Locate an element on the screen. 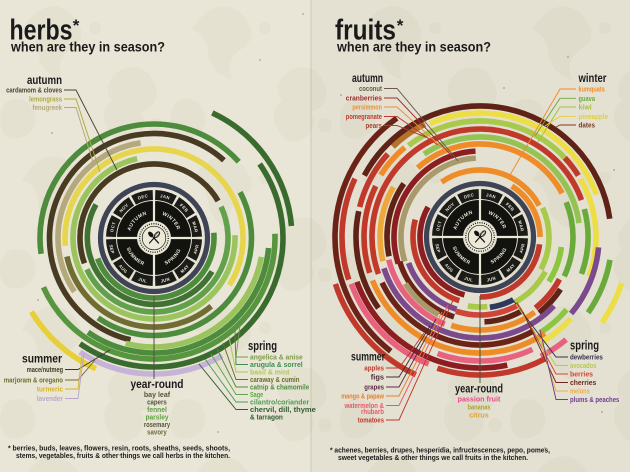  svg-text: pomegranate is located at coordinates (364, 116).